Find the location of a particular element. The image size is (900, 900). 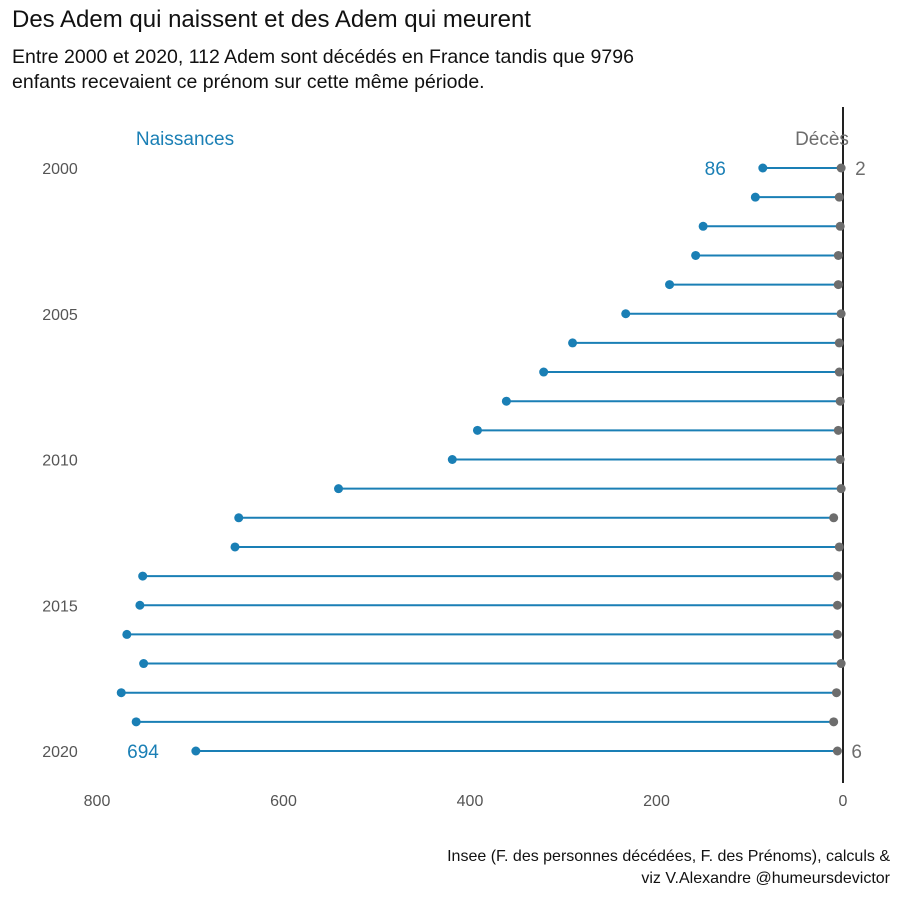

x-tick-label: 600 is located at coordinates (283, 801).